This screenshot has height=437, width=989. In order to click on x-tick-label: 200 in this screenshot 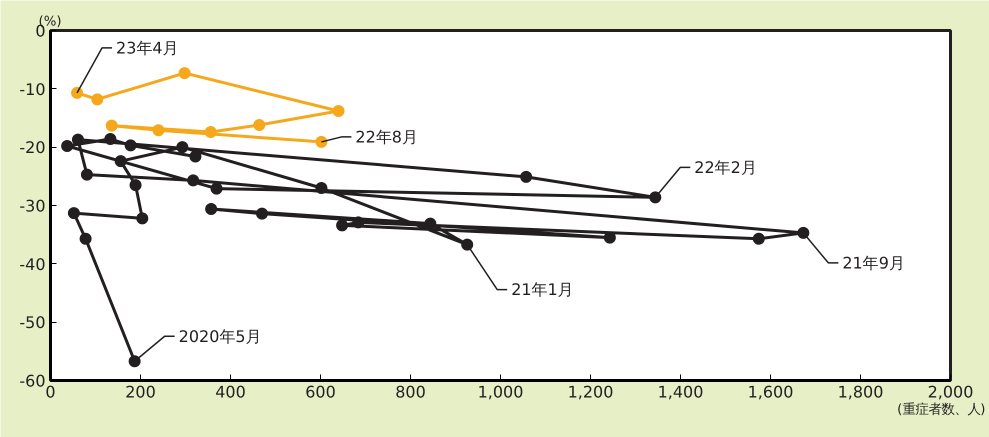, I will do `click(140, 392)`.